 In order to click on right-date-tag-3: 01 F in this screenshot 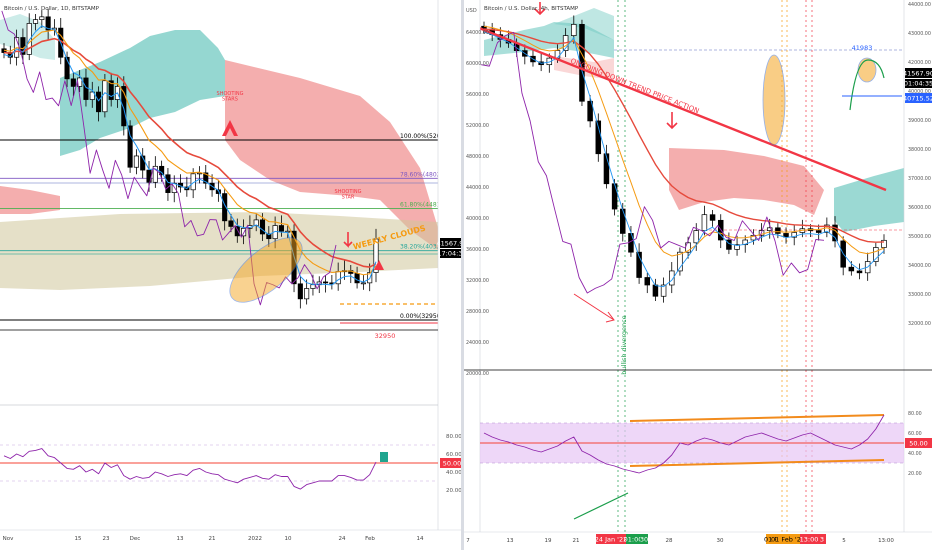, I will do `click(771, 540)`.